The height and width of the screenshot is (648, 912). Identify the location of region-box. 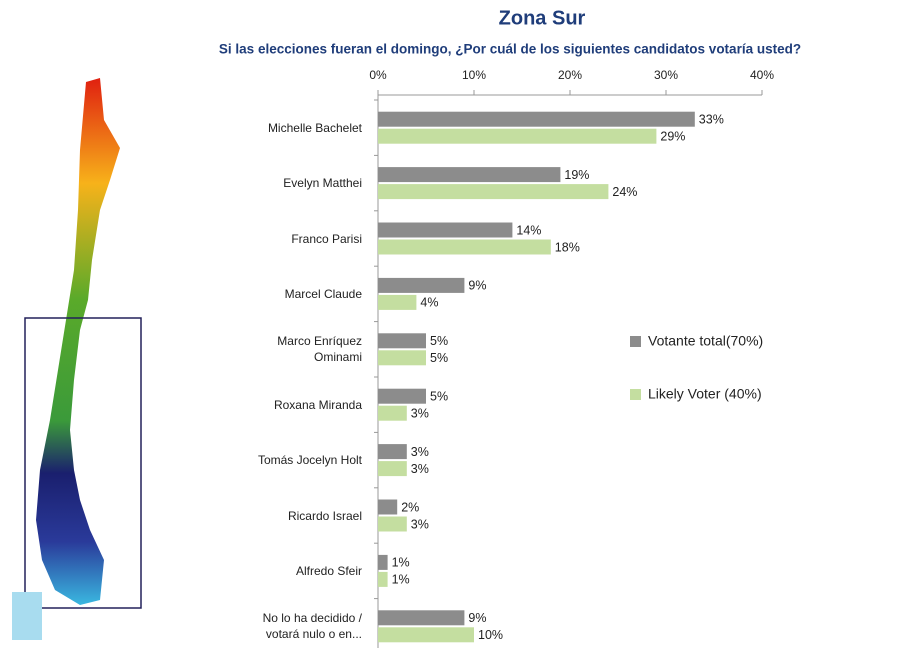
(83, 463).